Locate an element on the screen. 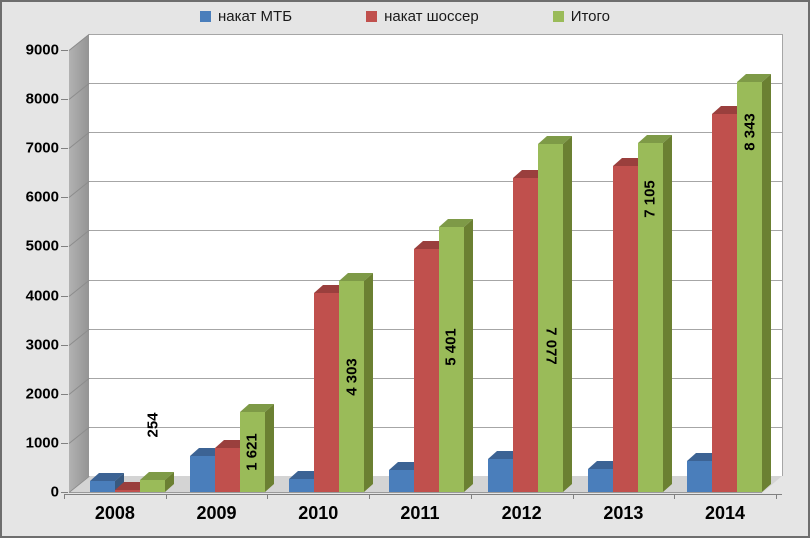 This screenshot has width=810, height=538. legend-label: Итого is located at coordinates (590, 16).